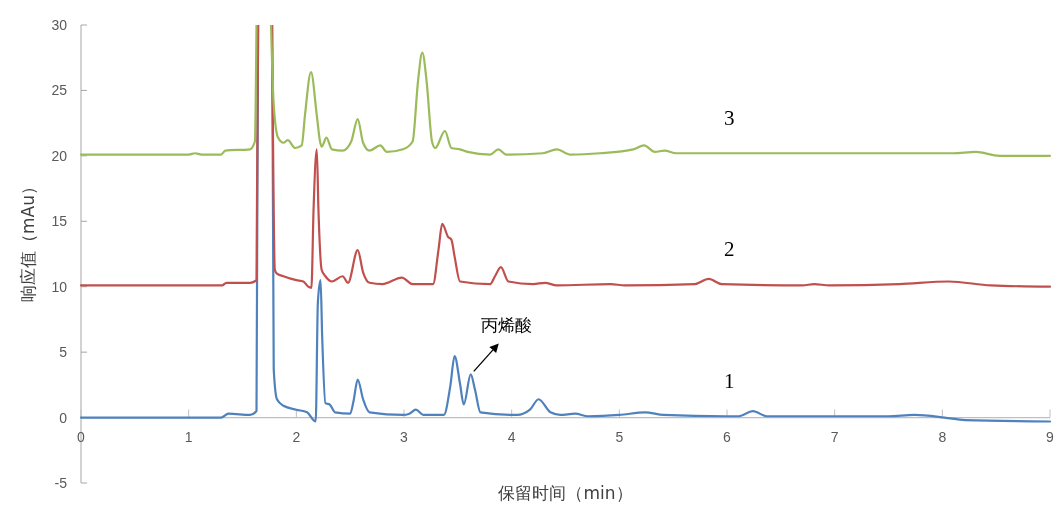  Describe the element at coordinates (729, 118) in the screenshot. I see `series-label: 3` at that location.